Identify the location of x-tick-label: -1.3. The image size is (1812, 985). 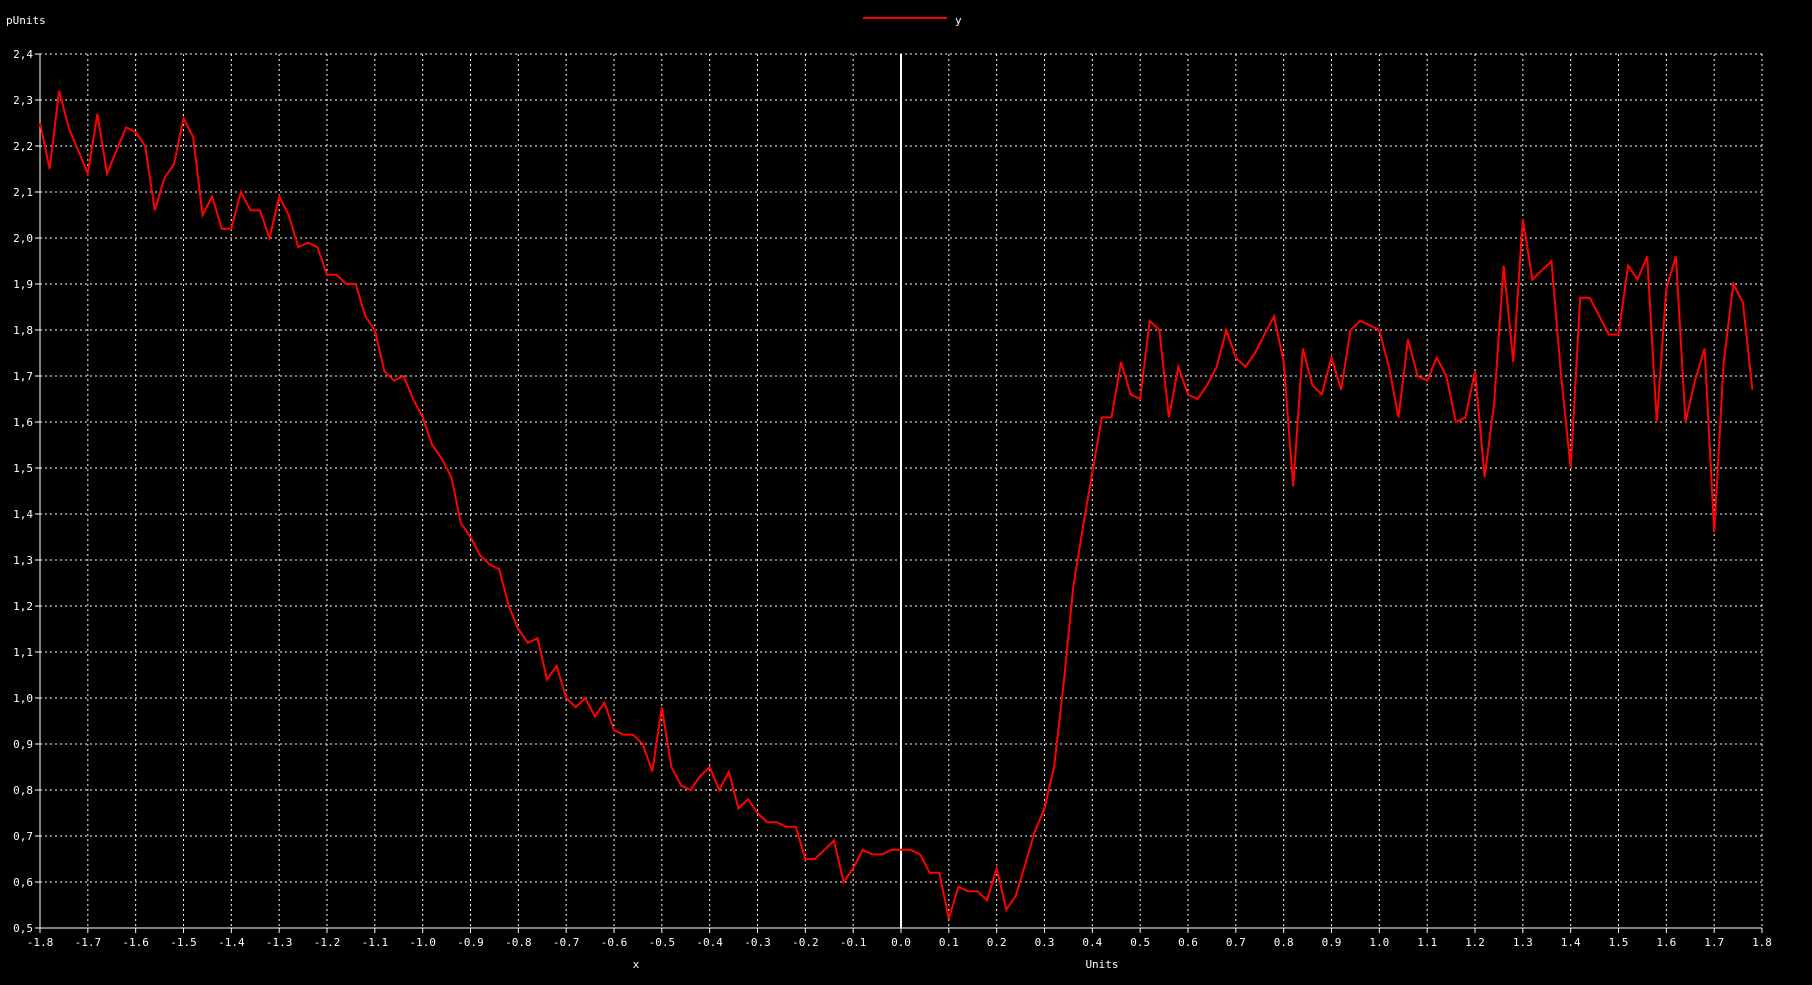
(279, 942).